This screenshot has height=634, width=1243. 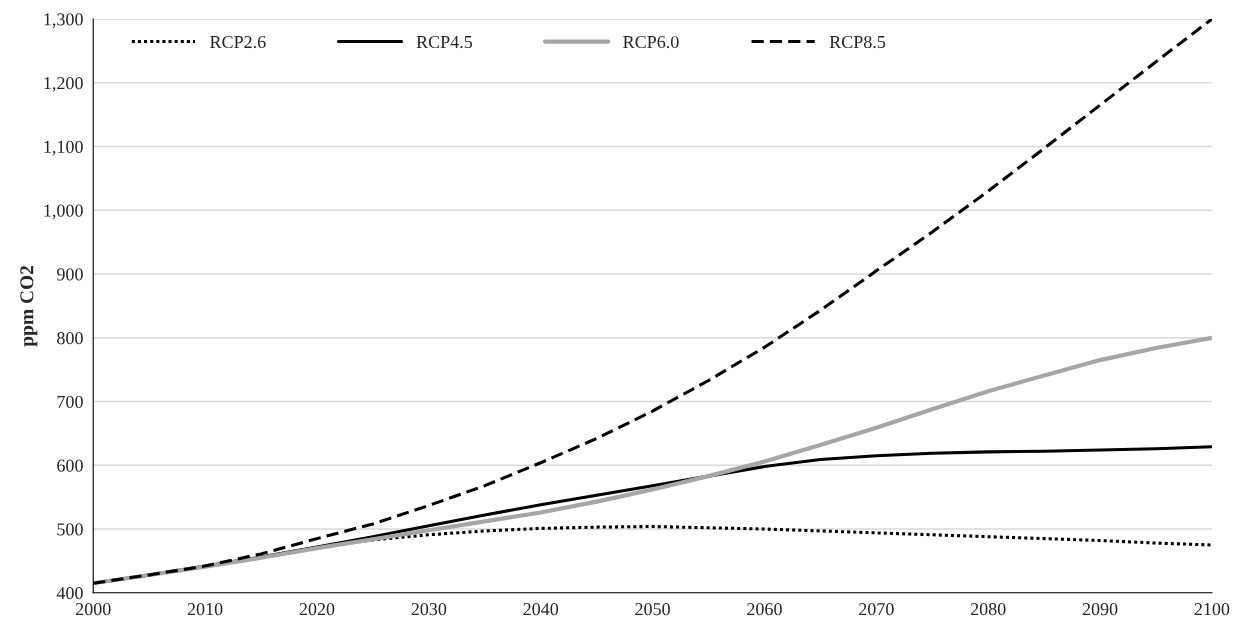 What do you see at coordinates (988, 609) in the screenshot?
I see `x-tick-label: 2080` at bounding box center [988, 609].